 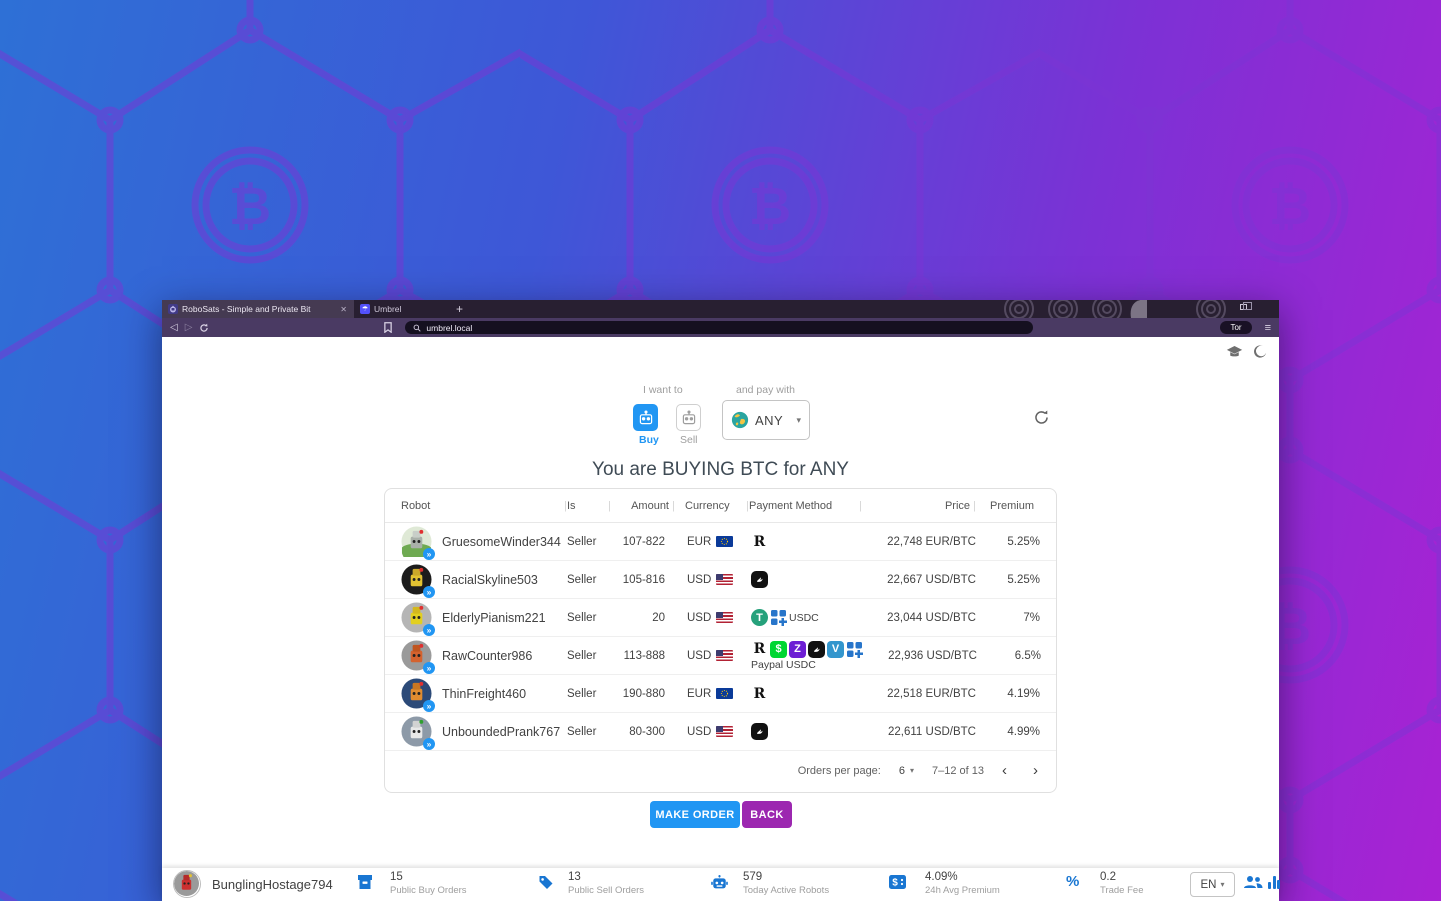 What do you see at coordinates (1041, 417) in the screenshot?
I see `refresh-button` at bounding box center [1041, 417].